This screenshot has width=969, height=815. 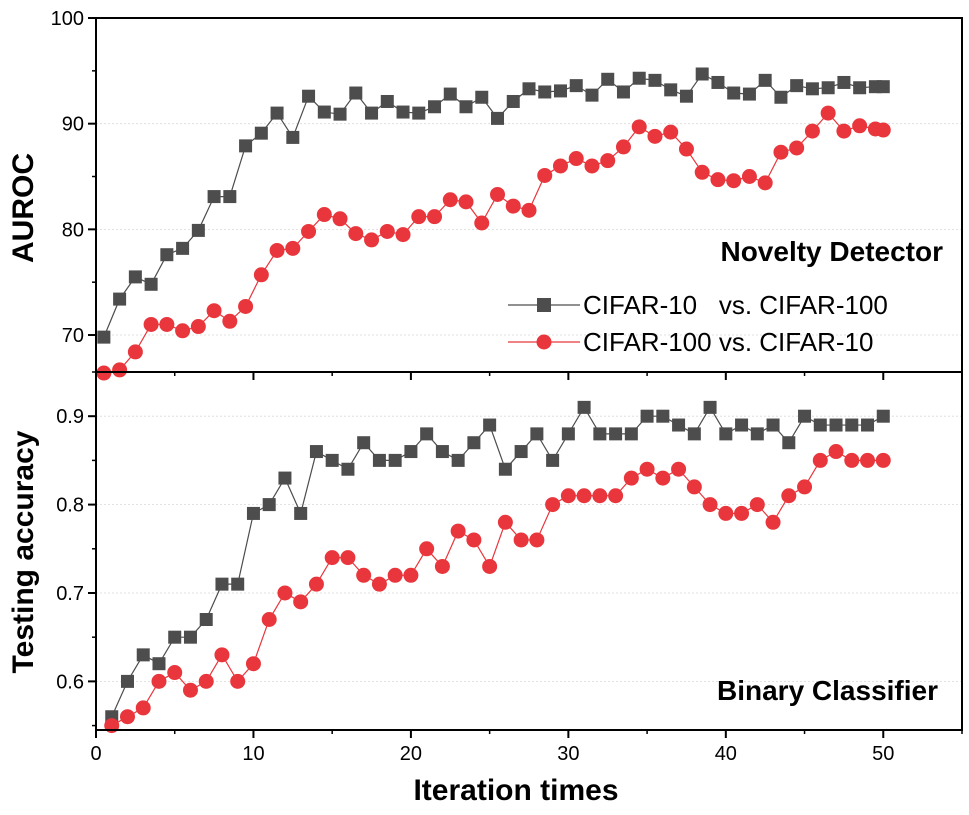 What do you see at coordinates (735, 305) in the screenshot?
I see `legend-label-cifar10: CIFAR-10 vs. CIFAR-100` at bounding box center [735, 305].